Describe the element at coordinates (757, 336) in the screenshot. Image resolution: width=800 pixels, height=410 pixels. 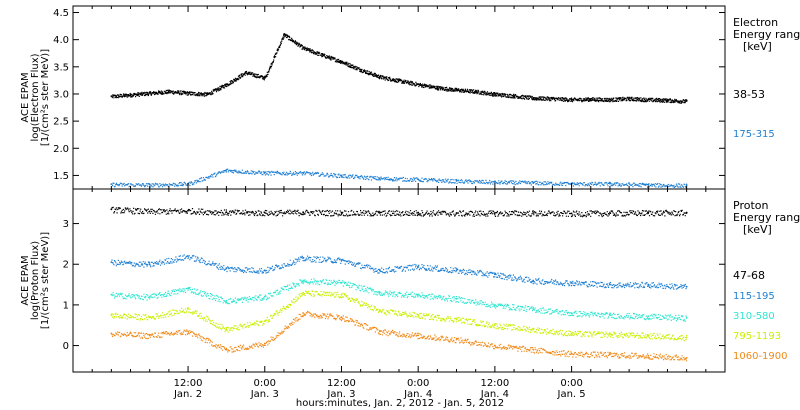
I see `legend-entry: 795-1193` at that location.